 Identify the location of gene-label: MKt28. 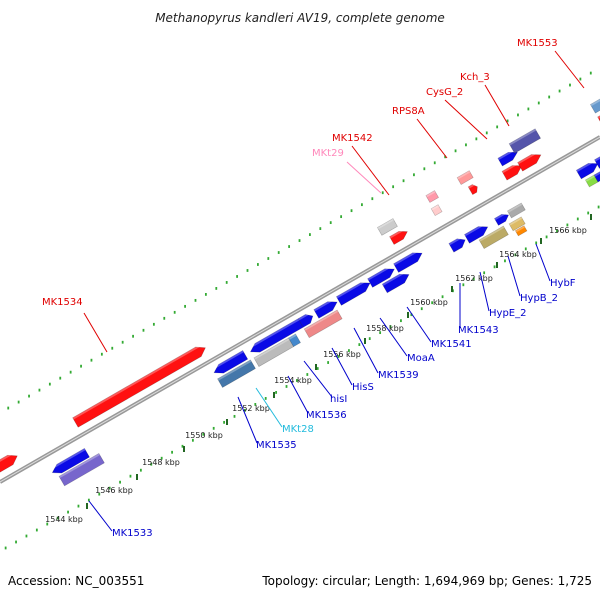
(298, 429).